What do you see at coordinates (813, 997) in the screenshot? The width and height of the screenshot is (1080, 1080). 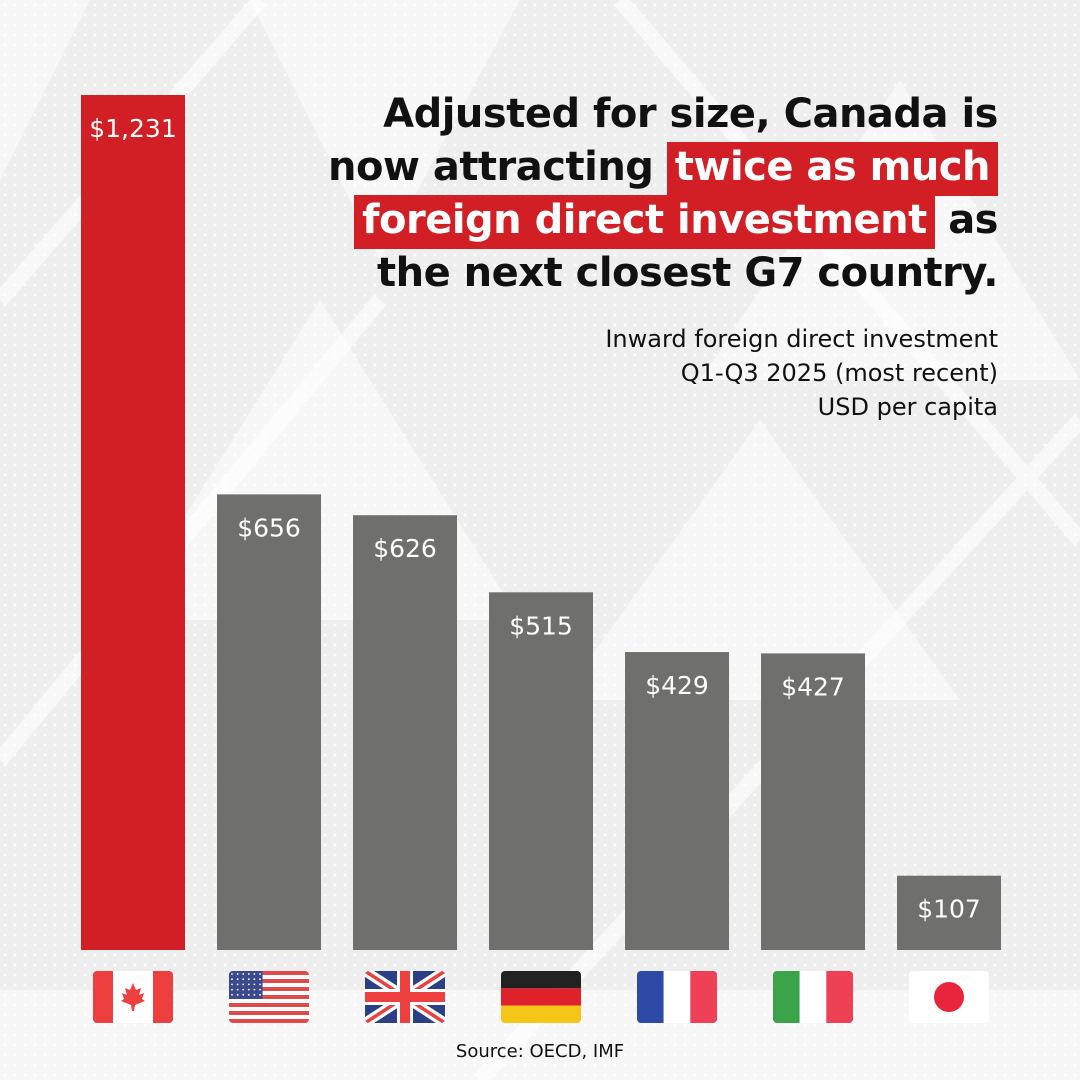 I see `italy-flag-icon` at bounding box center [813, 997].